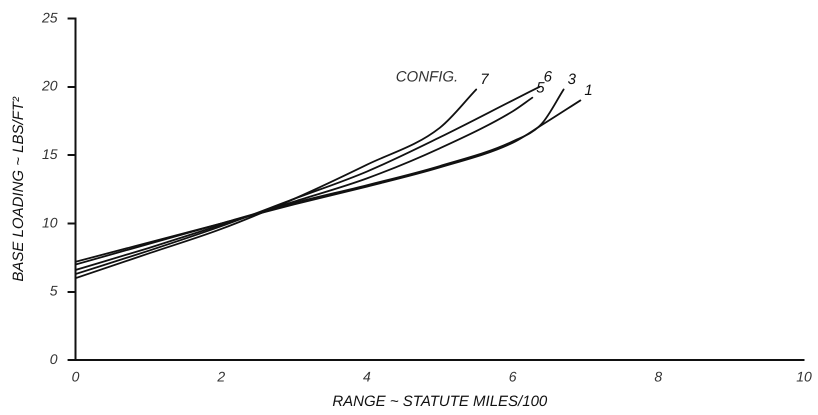 The width and height of the screenshot is (818, 415). I want to click on x-tick-label: 4, so click(367, 376).